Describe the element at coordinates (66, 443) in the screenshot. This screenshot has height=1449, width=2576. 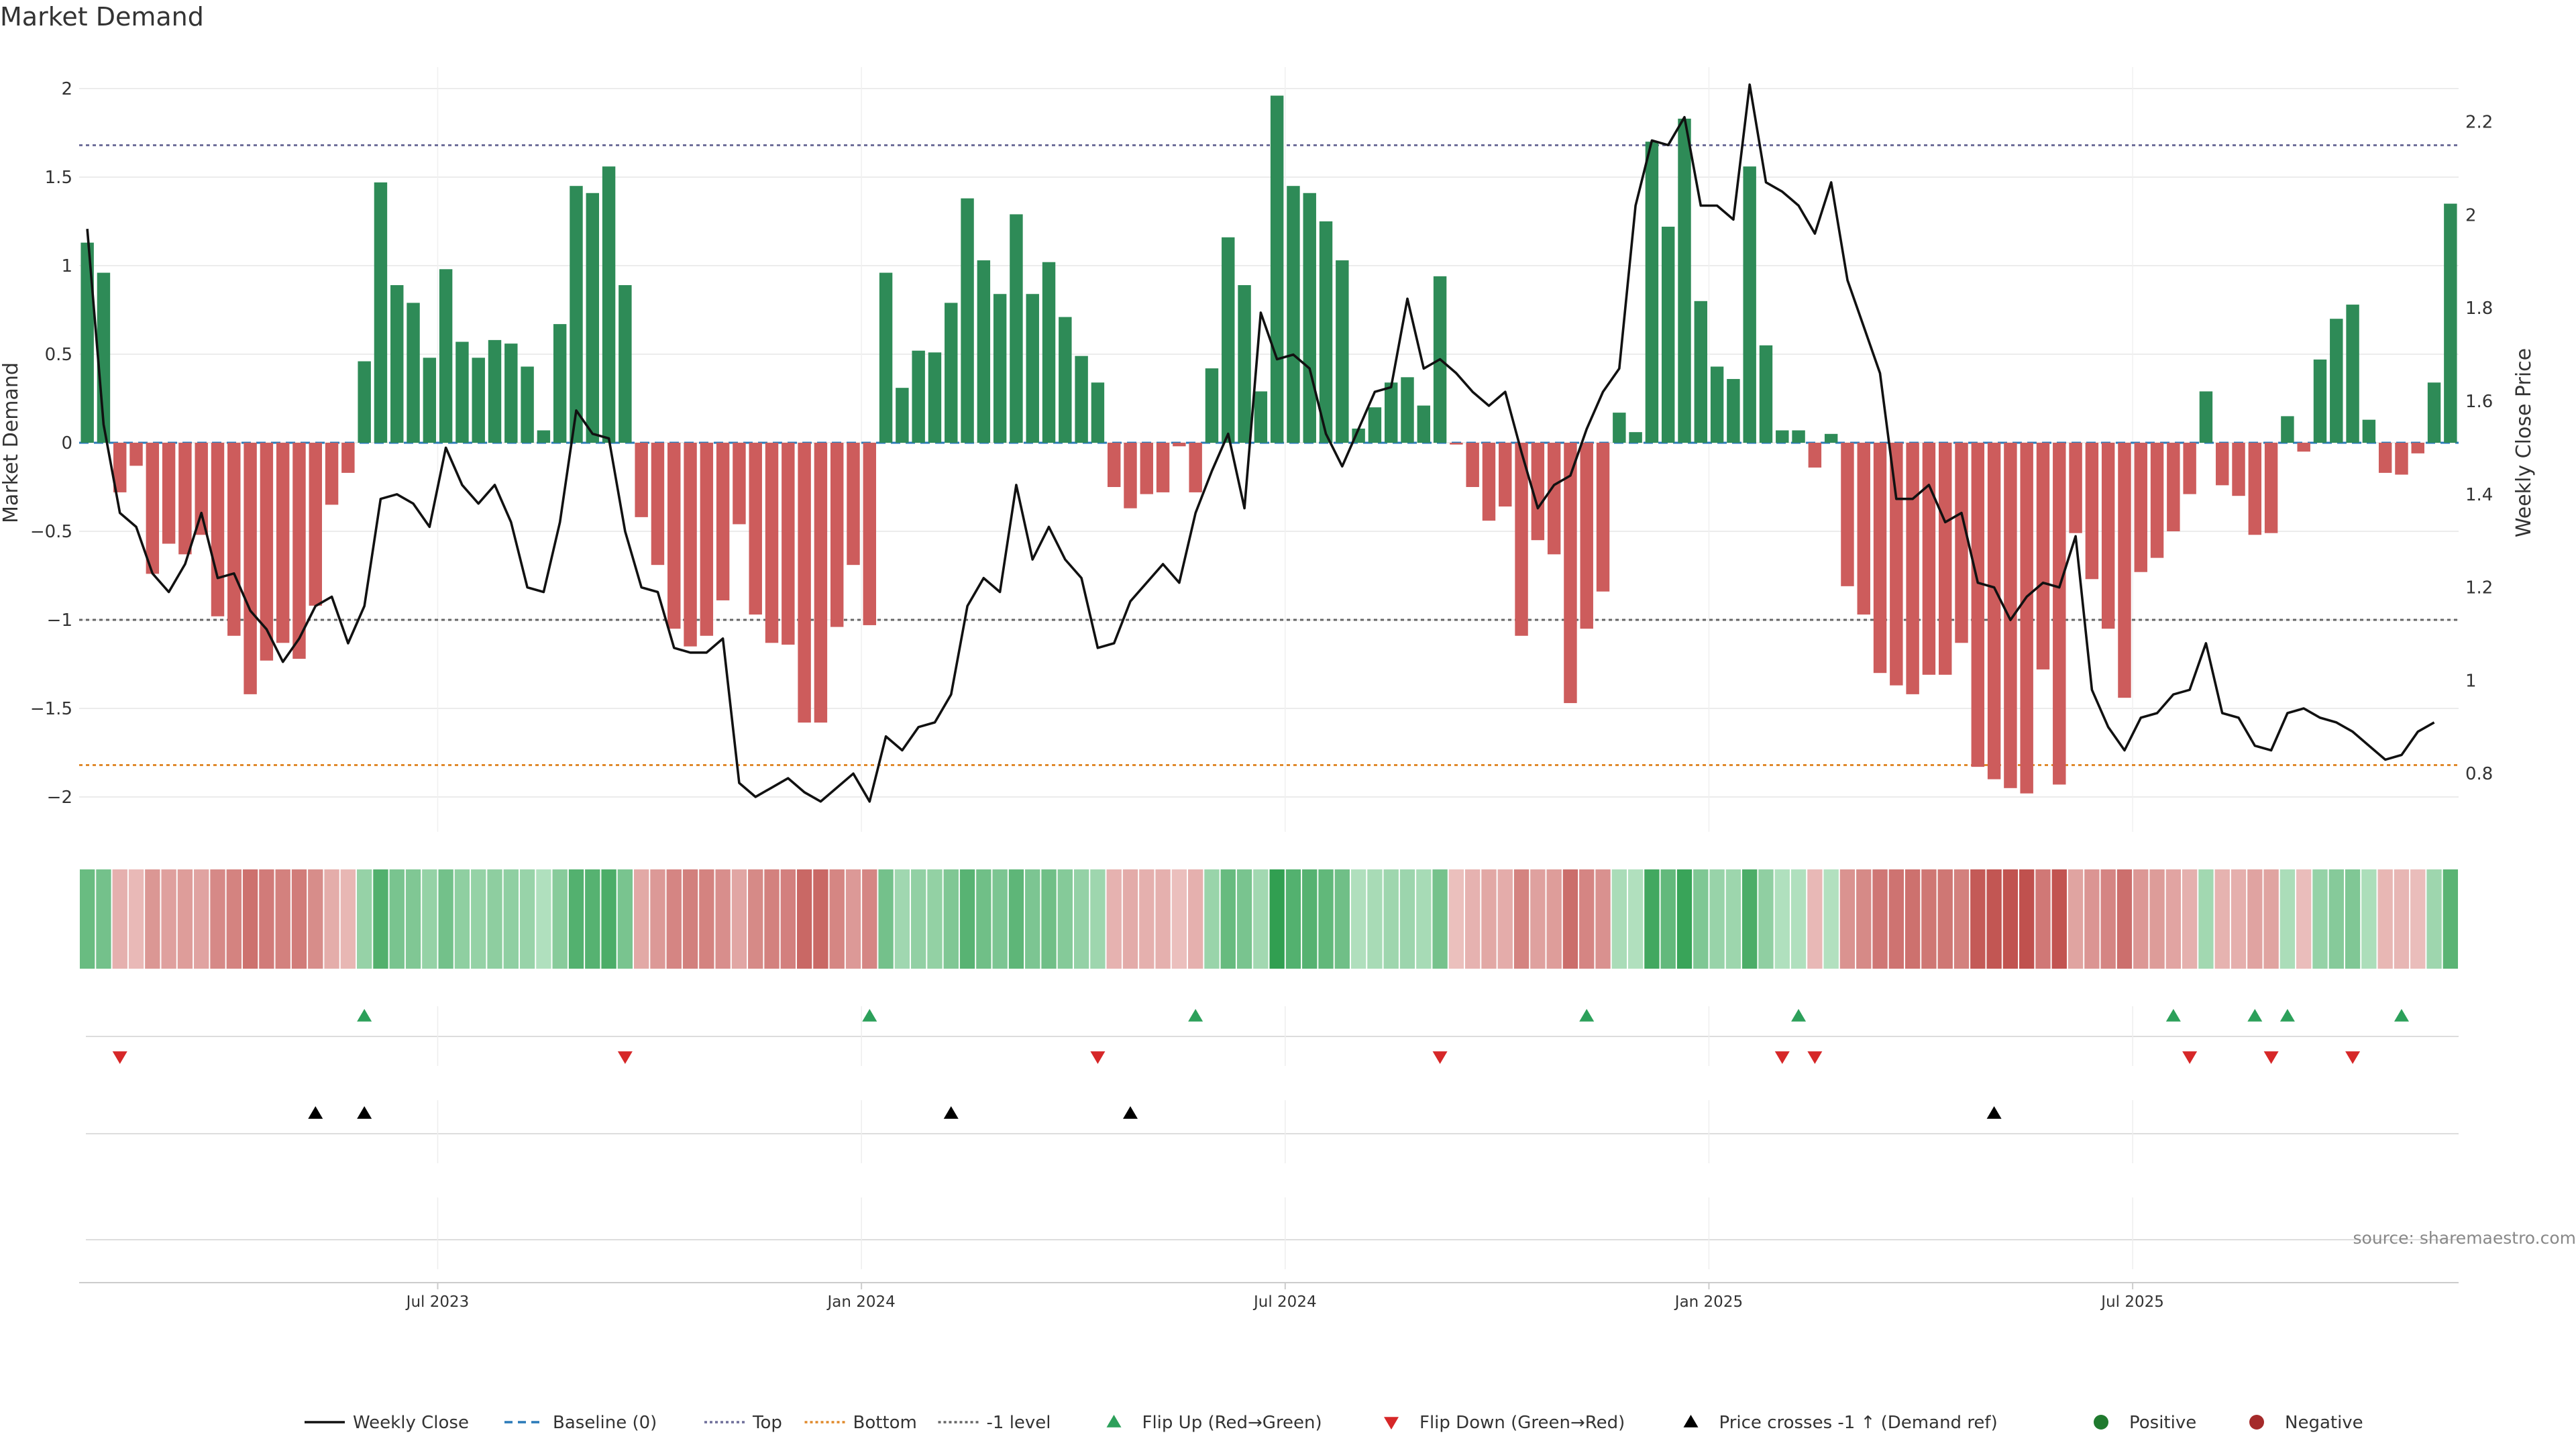
I see `y-tick-label: 0` at that location.